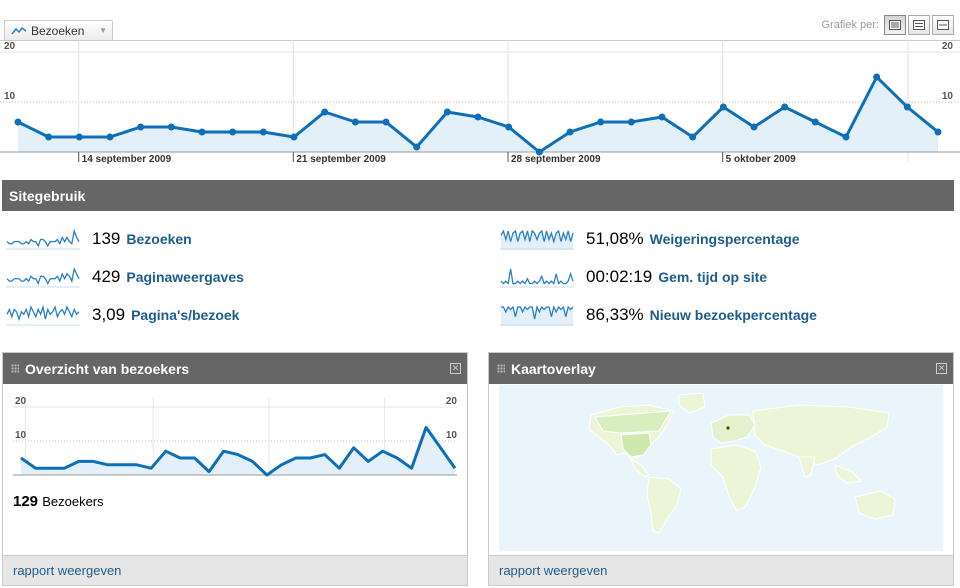 The width and height of the screenshot is (960, 588). Describe the element at coordinates (615, 238) in the screenshot. I see `metric-value: 51,08%` at that location.